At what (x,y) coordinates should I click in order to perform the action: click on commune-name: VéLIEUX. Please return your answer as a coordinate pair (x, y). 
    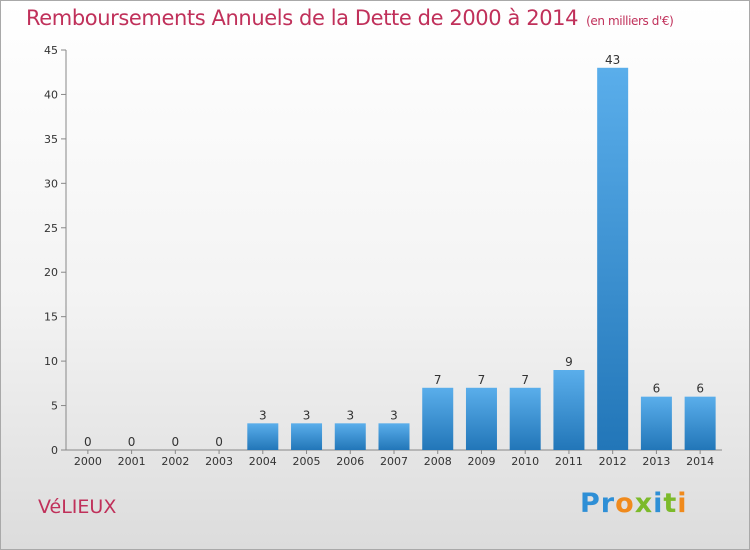
    Looking at the image, I should click on (77, 507).